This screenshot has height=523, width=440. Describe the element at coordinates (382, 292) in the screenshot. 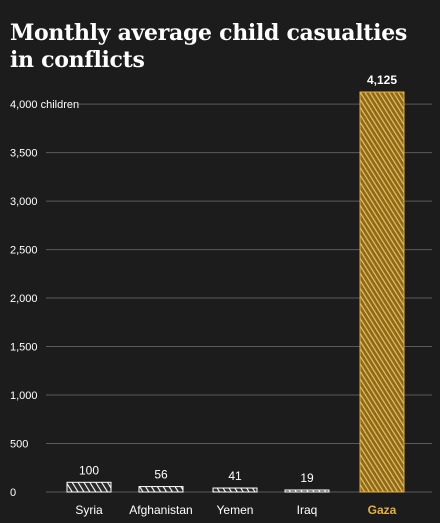

I see `bar-gaza` at that location.